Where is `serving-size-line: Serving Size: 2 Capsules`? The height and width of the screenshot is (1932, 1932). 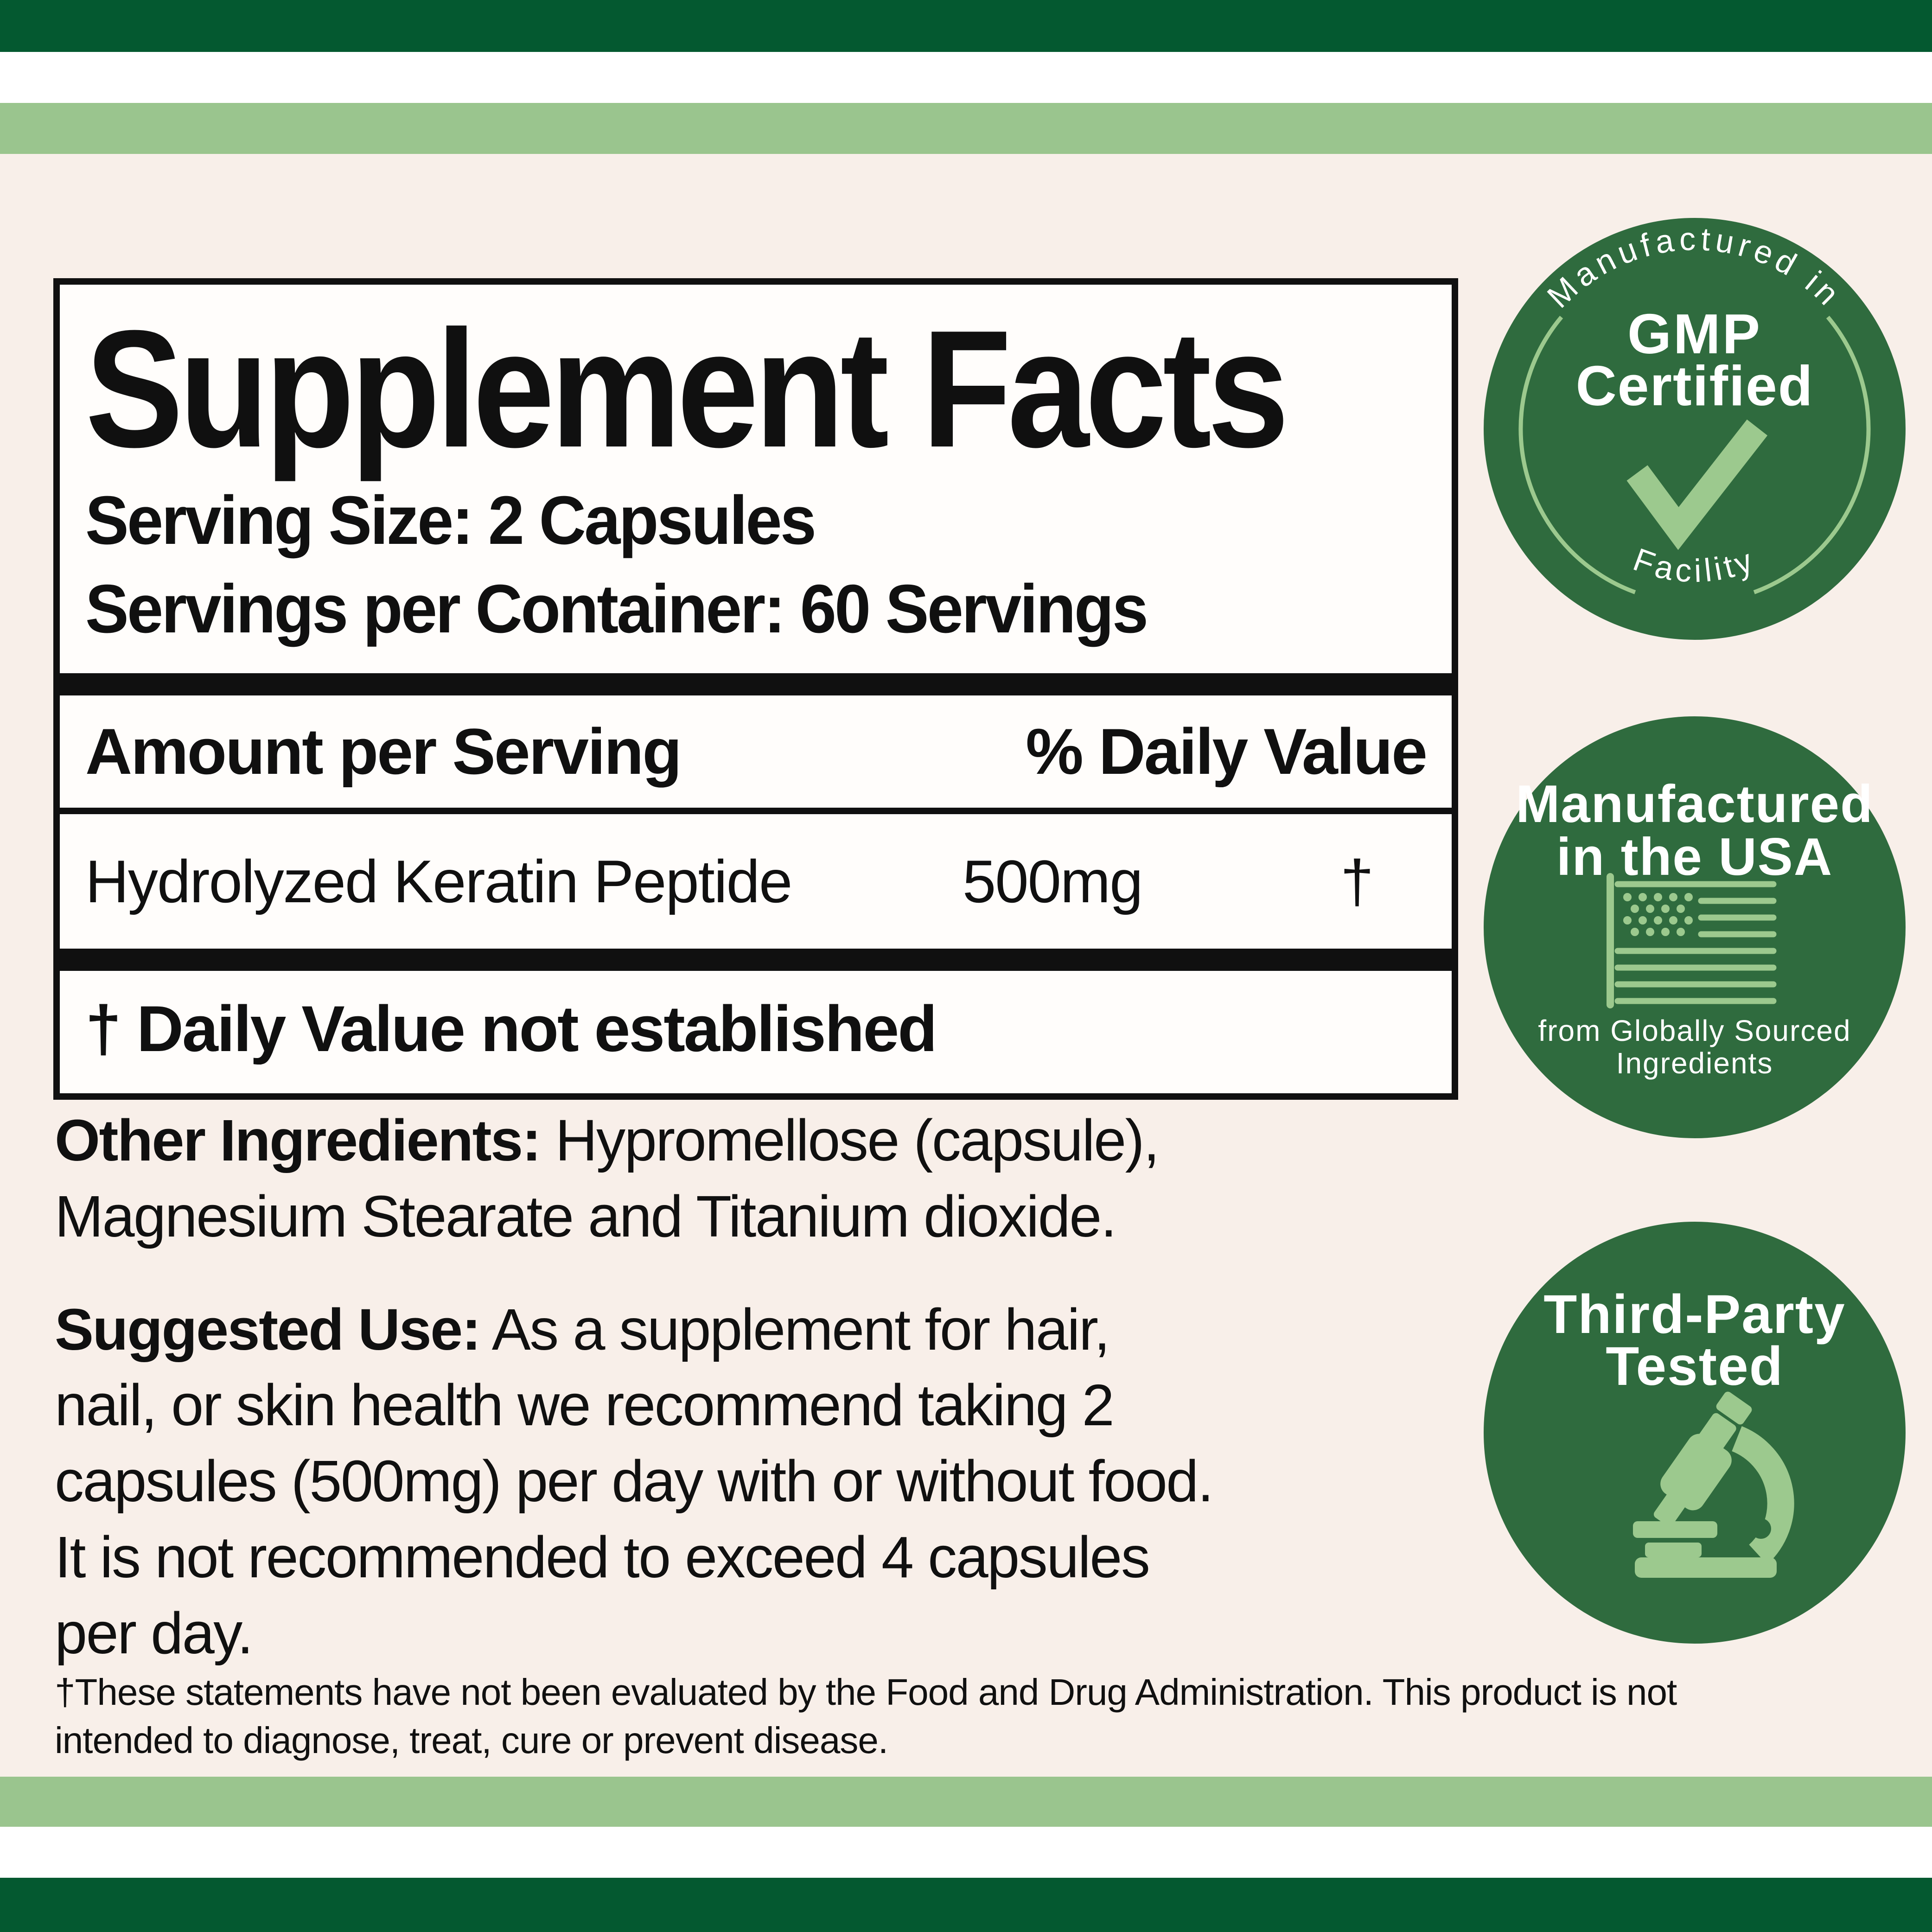
serving-size-line: Serving Size: 2 Capsules is located at coordinates (450, 521).